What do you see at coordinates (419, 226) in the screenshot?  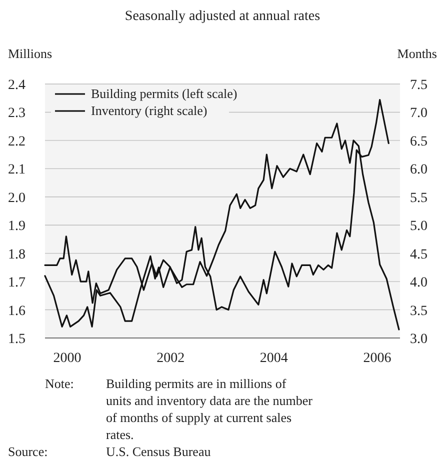 I see `y2-tick-label: 5.0` at bounding box center [419, 226].